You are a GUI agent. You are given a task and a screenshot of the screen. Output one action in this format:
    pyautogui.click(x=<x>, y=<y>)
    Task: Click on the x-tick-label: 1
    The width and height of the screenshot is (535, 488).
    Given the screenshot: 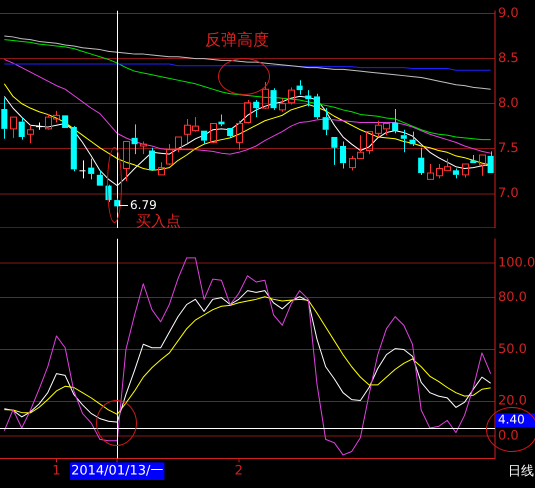 What is the action you would take?
    pyautogui.click(x=56, y=471)
    